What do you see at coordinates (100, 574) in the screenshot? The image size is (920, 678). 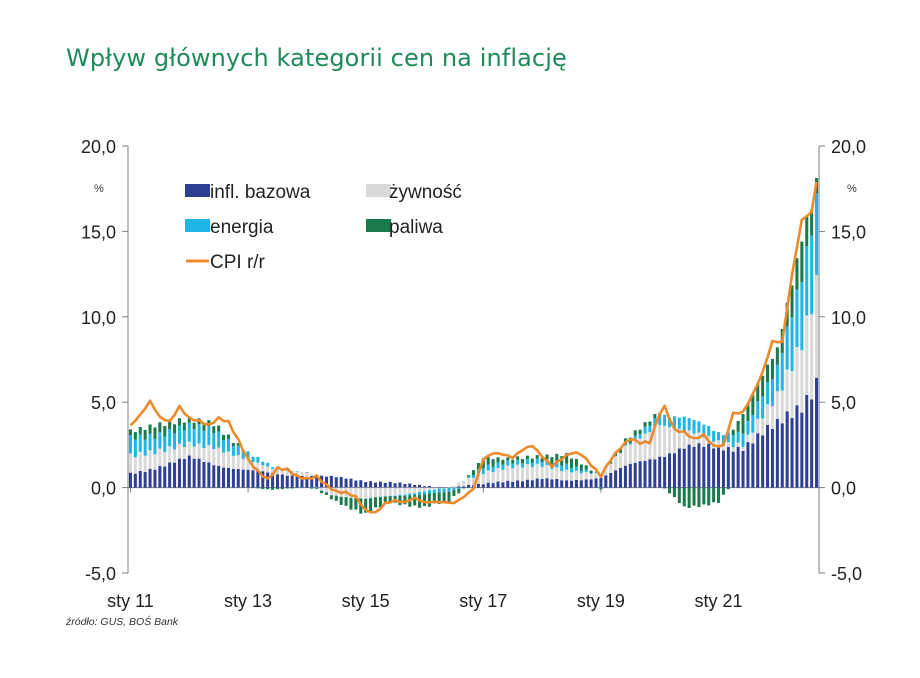 I see `y-tick-label-left: -5,0` at bounding box center [100, 574].